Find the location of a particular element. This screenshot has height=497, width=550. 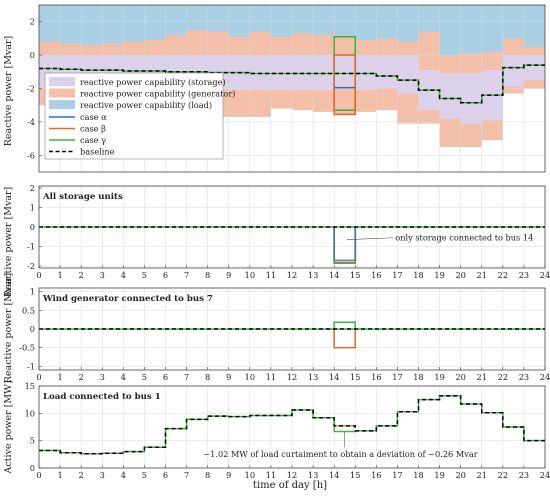

legend-label-baseline: baseline is located at coordinates (97, 152).